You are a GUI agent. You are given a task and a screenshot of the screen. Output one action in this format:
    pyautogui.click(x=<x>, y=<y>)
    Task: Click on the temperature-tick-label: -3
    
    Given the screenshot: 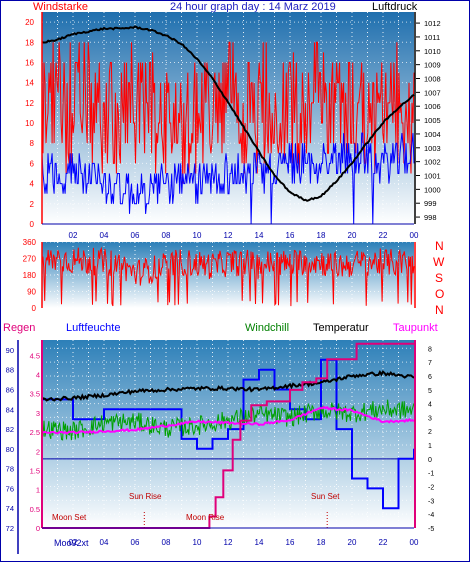 What is the action you would take?
    pyautogui.click(x=431, y=501)
    